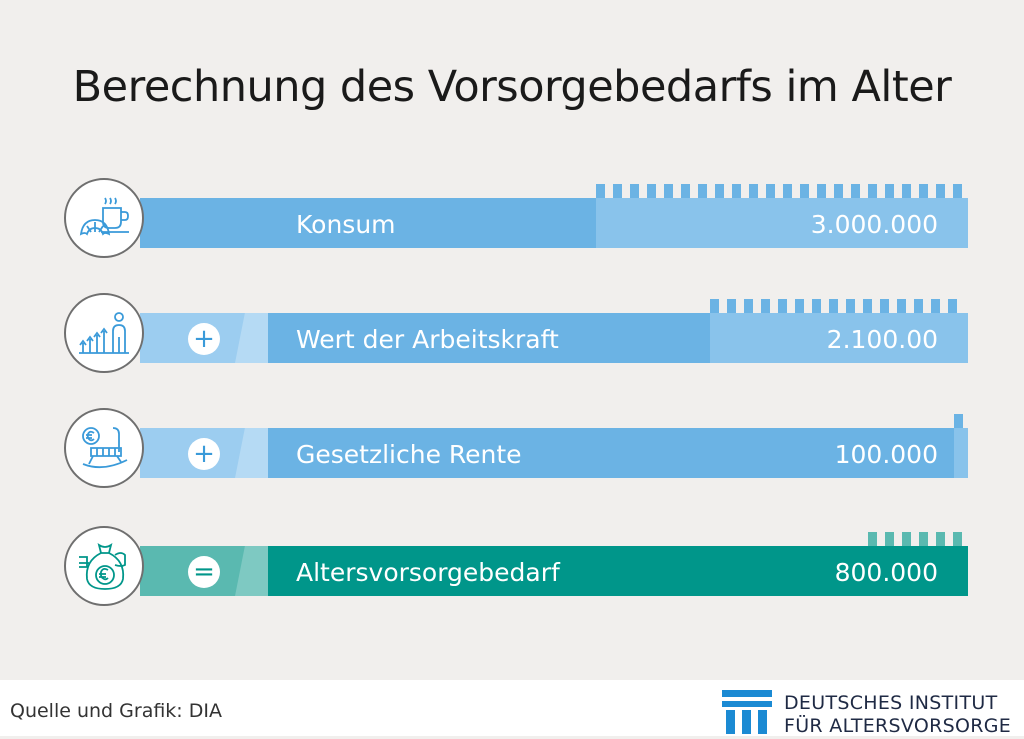  What do you see at coordinates (882, 339) in the screenshot?
I see `row-value: 2.100.00` at bounding box center [882, 339].